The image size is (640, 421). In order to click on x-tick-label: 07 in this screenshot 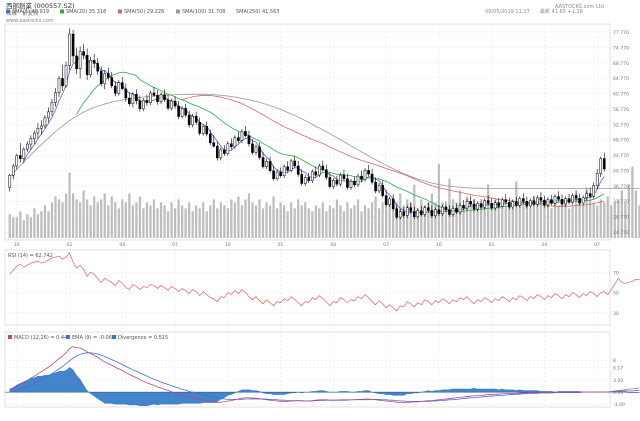, I will do `click(175, 245)`.